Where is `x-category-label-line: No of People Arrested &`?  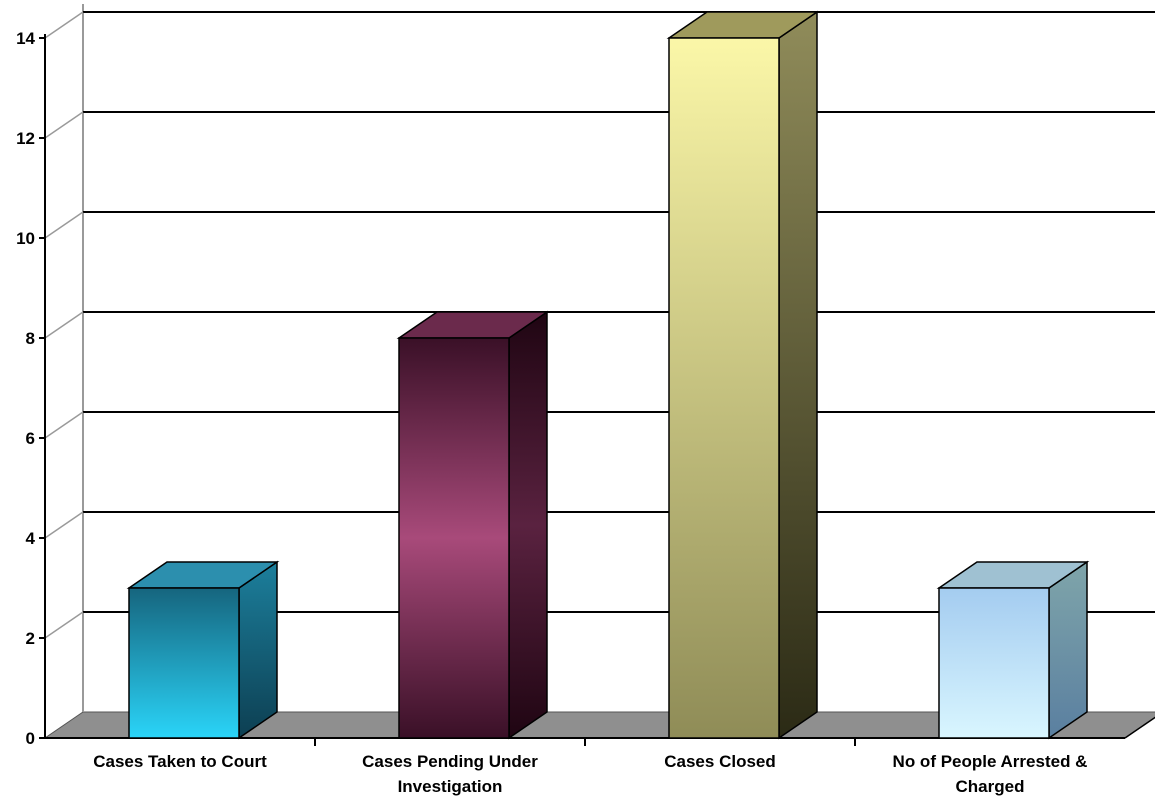 x-category-label-line: No of People Arrested & is located at coordinates (990, 761).